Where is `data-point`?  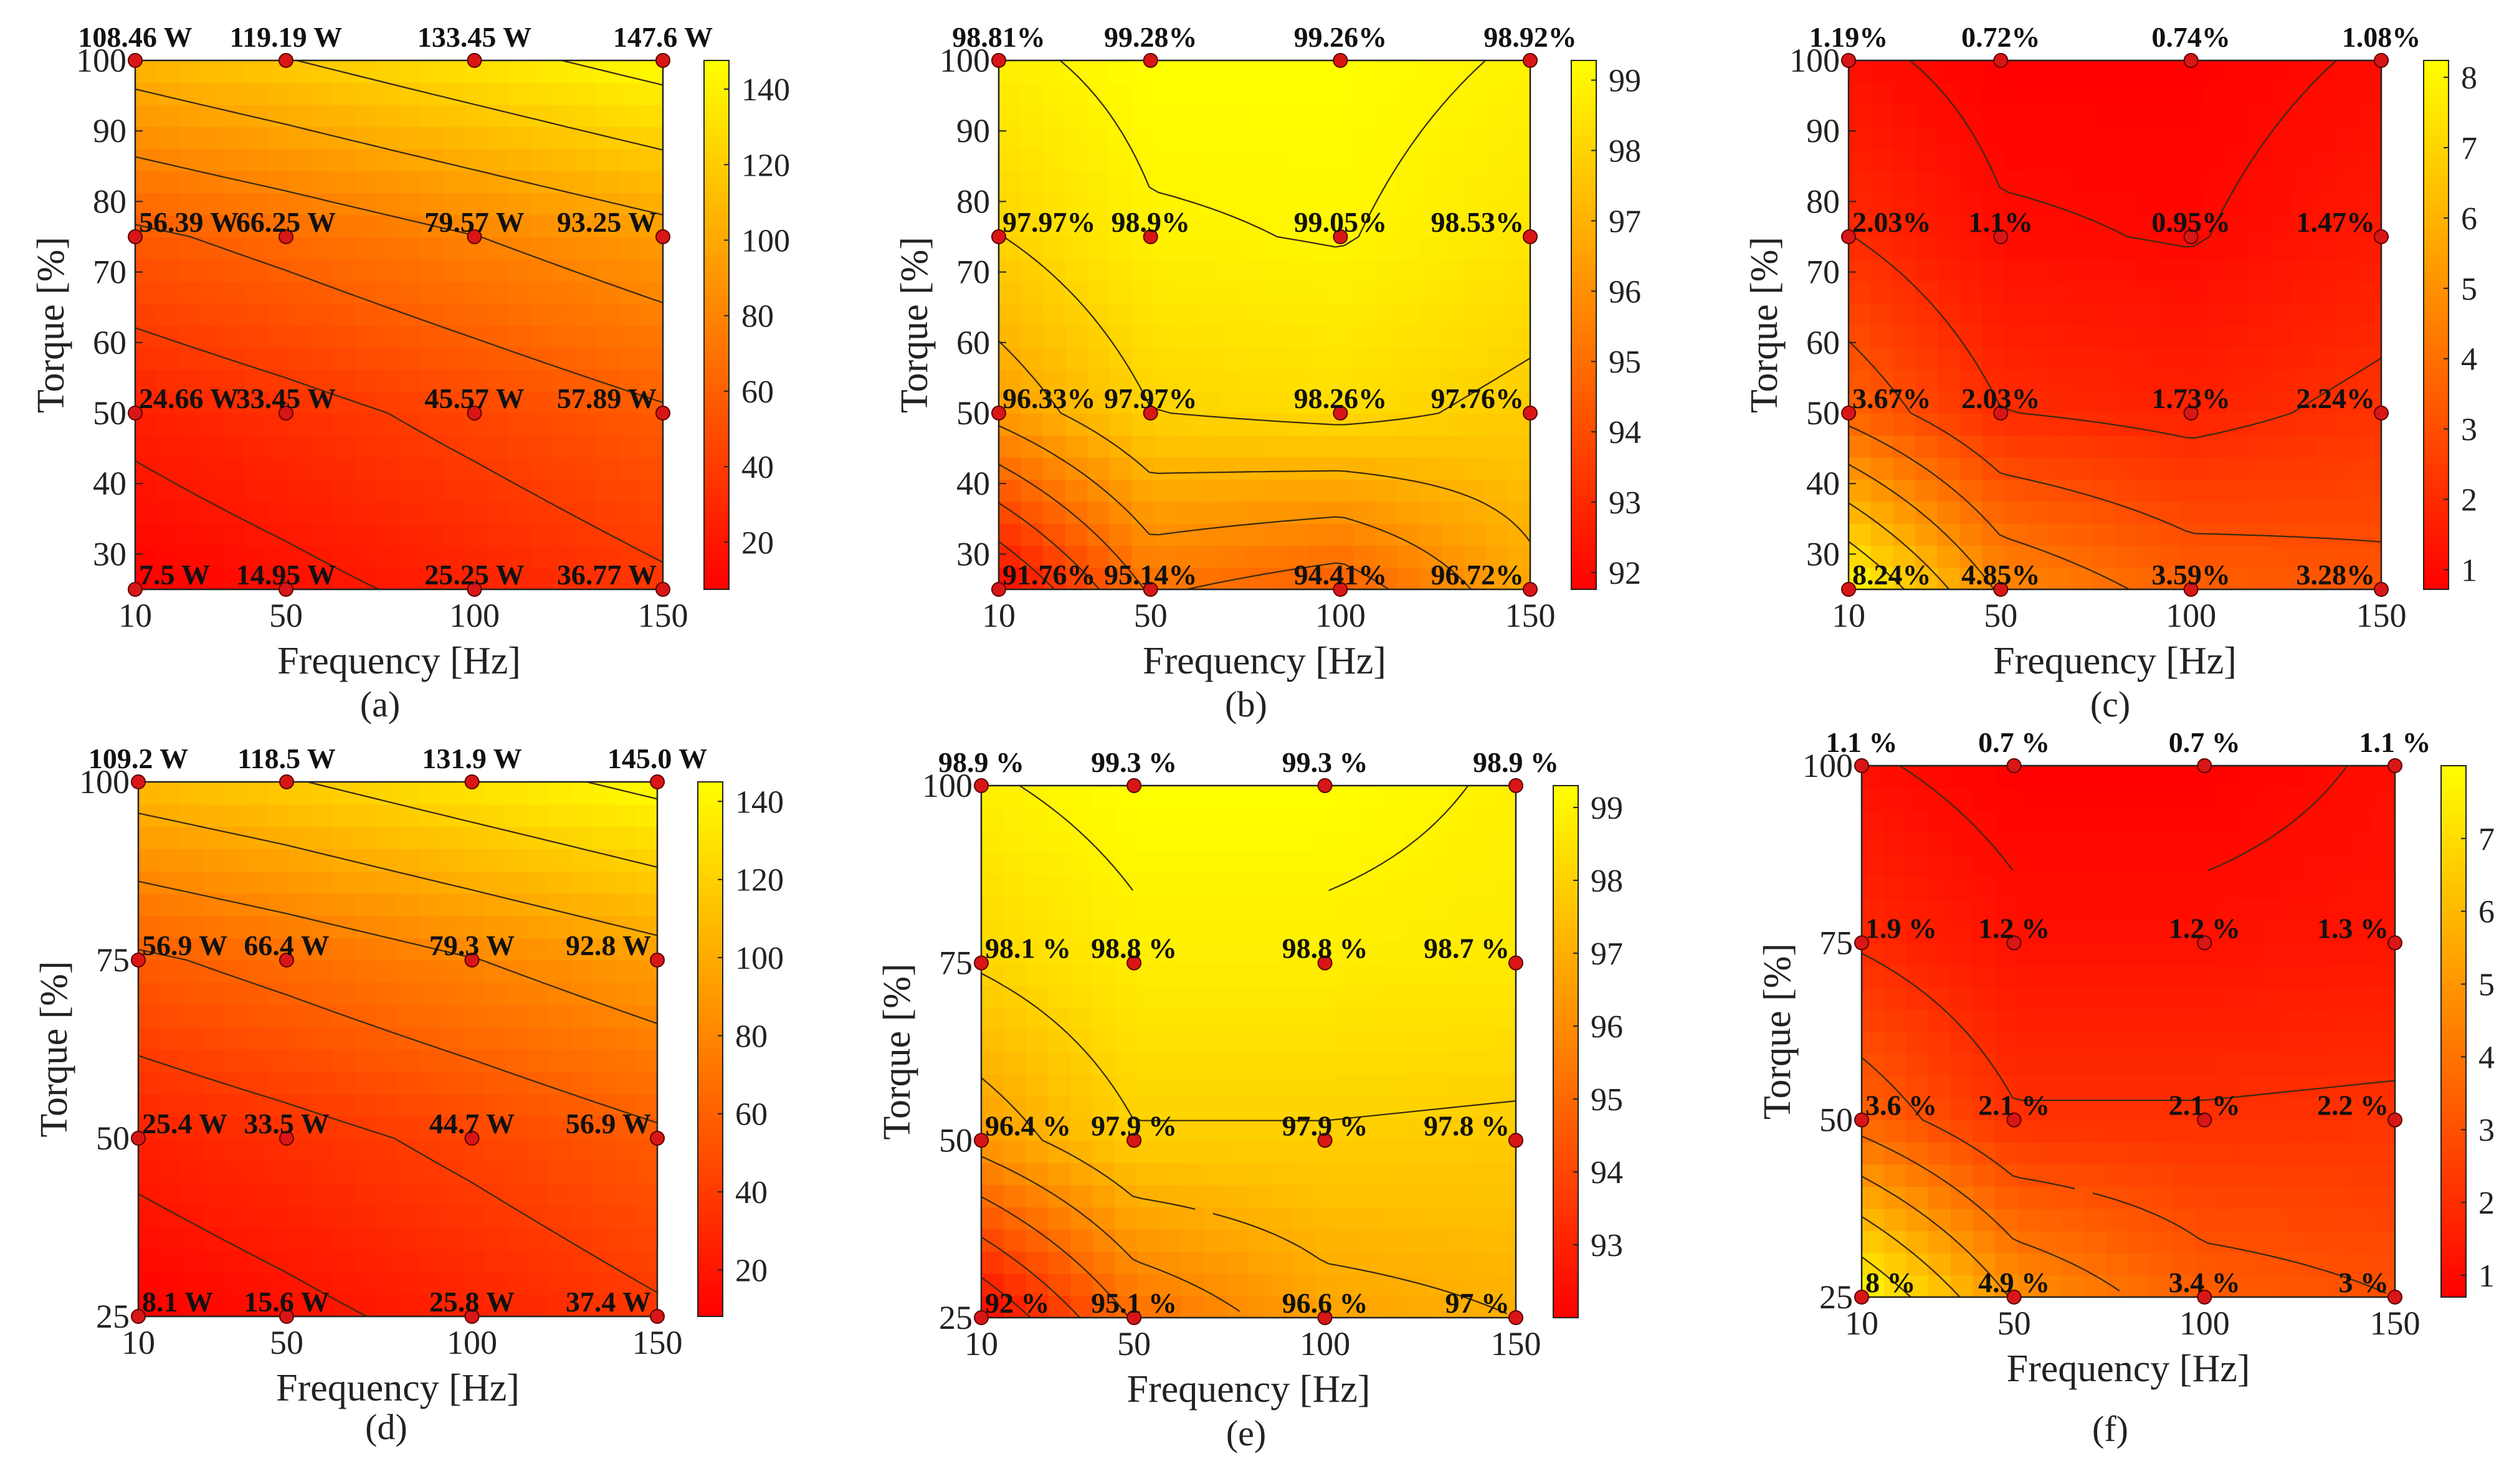
data-point is located at coordinates (474, 60).